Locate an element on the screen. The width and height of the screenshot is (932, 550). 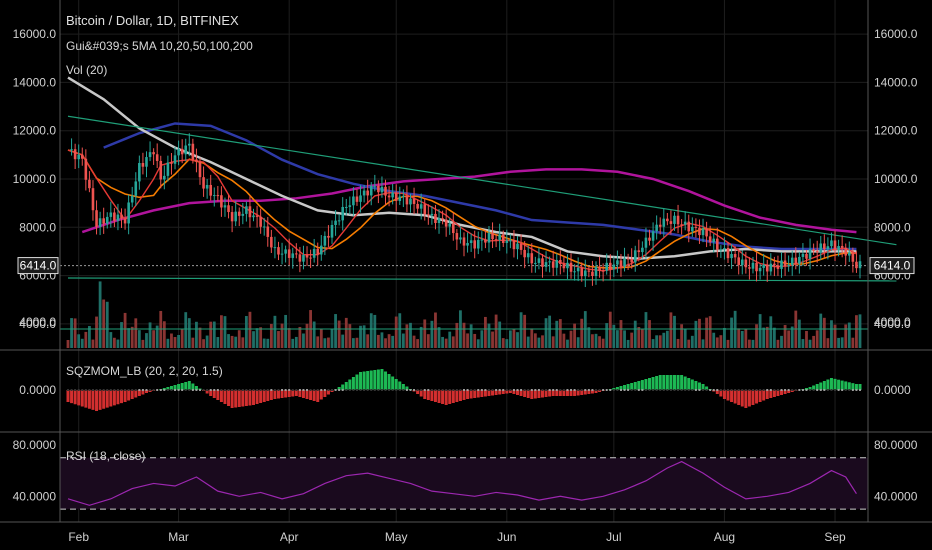
x-tick-label: Aug is located at coordinates (724, 537).